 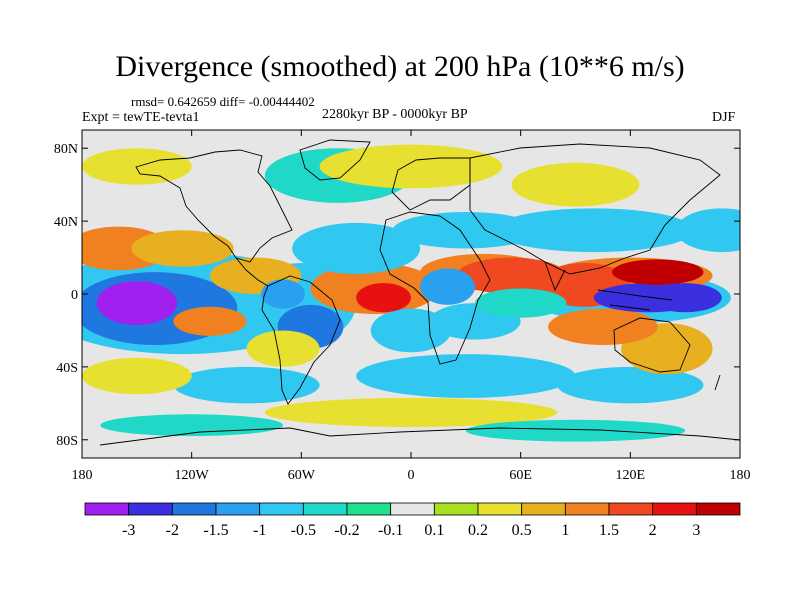 What do you see at coordinates (520, 475) in the screenshot?
I see `lon-tick-label: 60E` at bounding box center [520, 475].